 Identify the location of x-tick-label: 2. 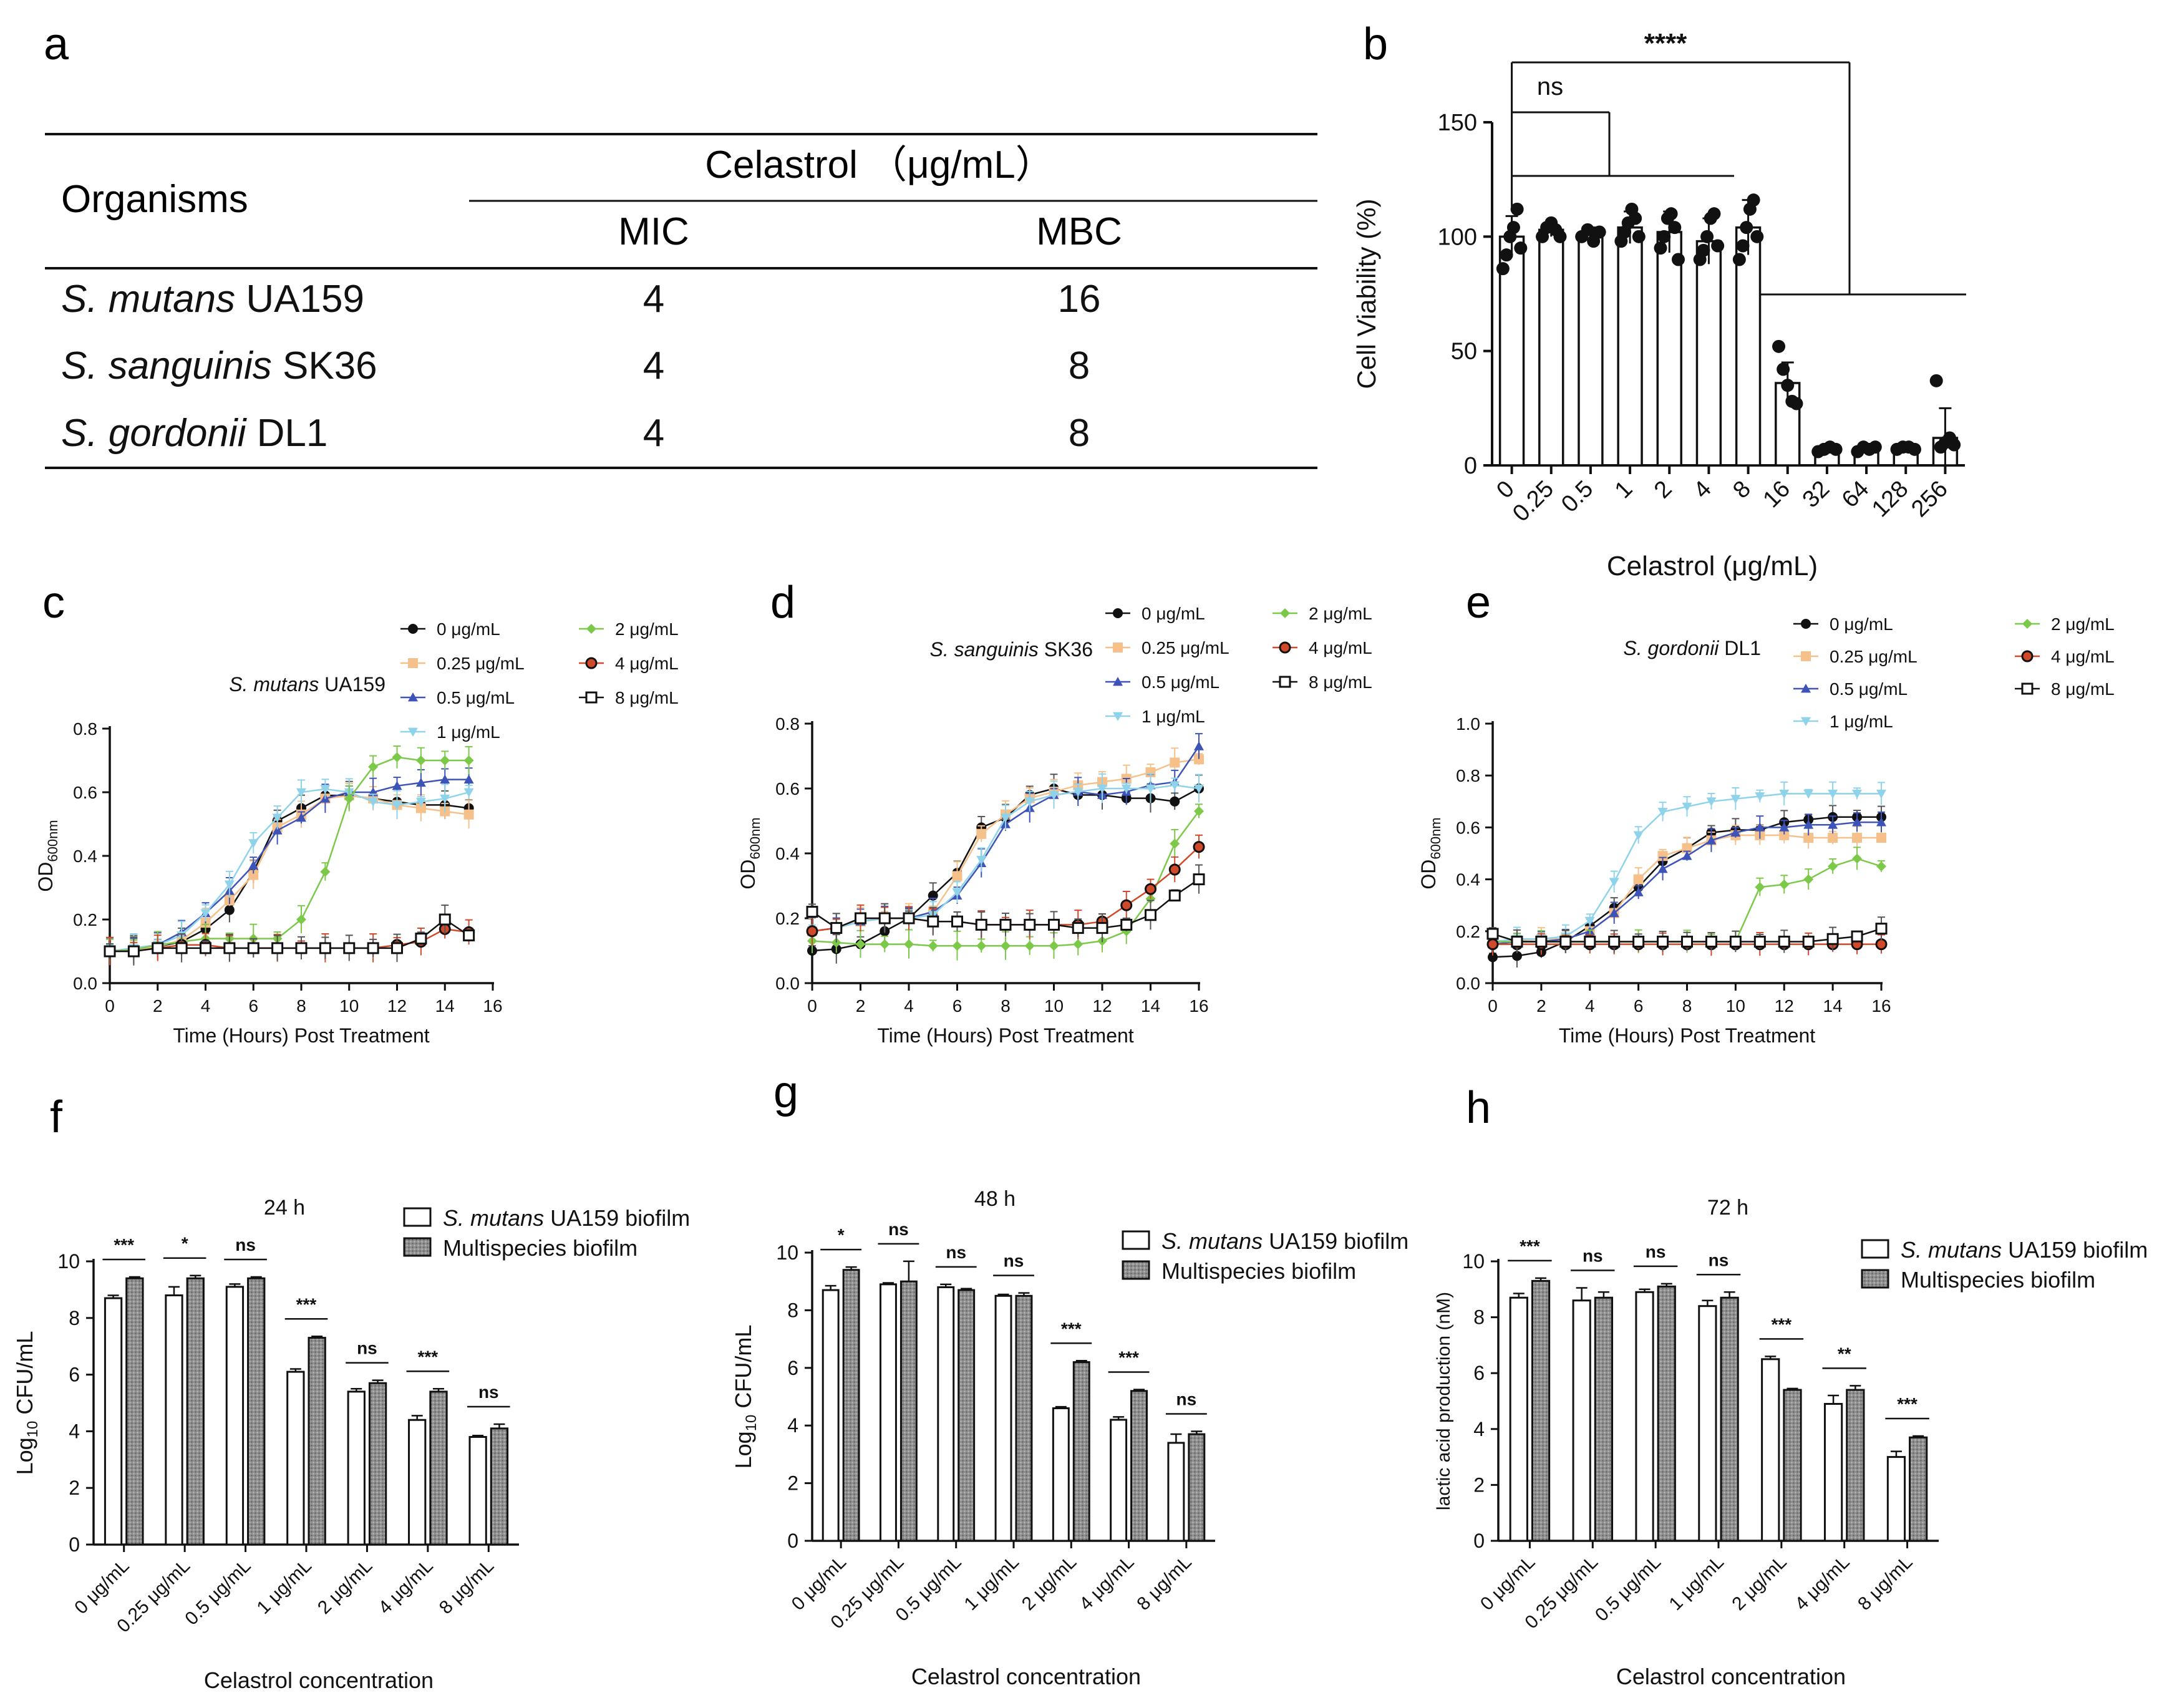
(861, 1006).